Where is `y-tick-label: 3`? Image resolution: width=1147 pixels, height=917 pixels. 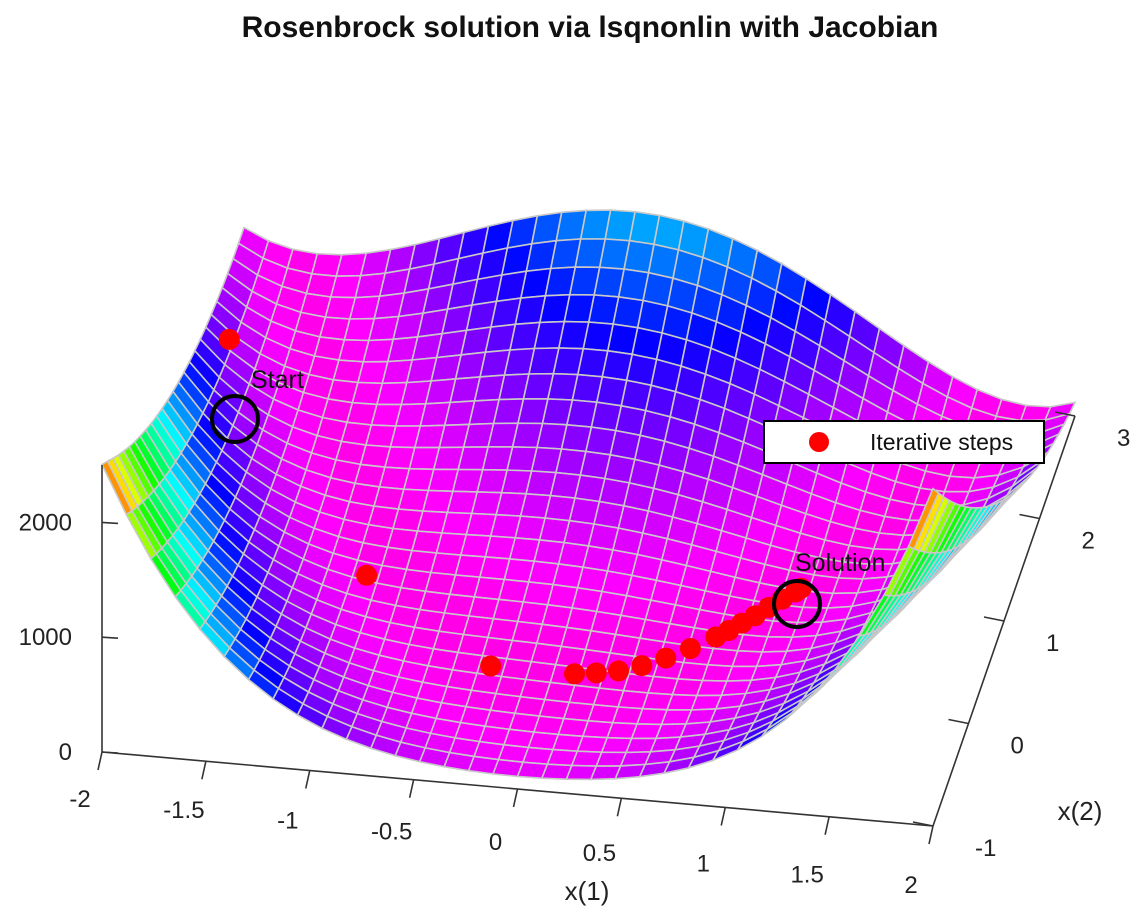 y-tick-label: 3 is located at coordinates (1123, 438).